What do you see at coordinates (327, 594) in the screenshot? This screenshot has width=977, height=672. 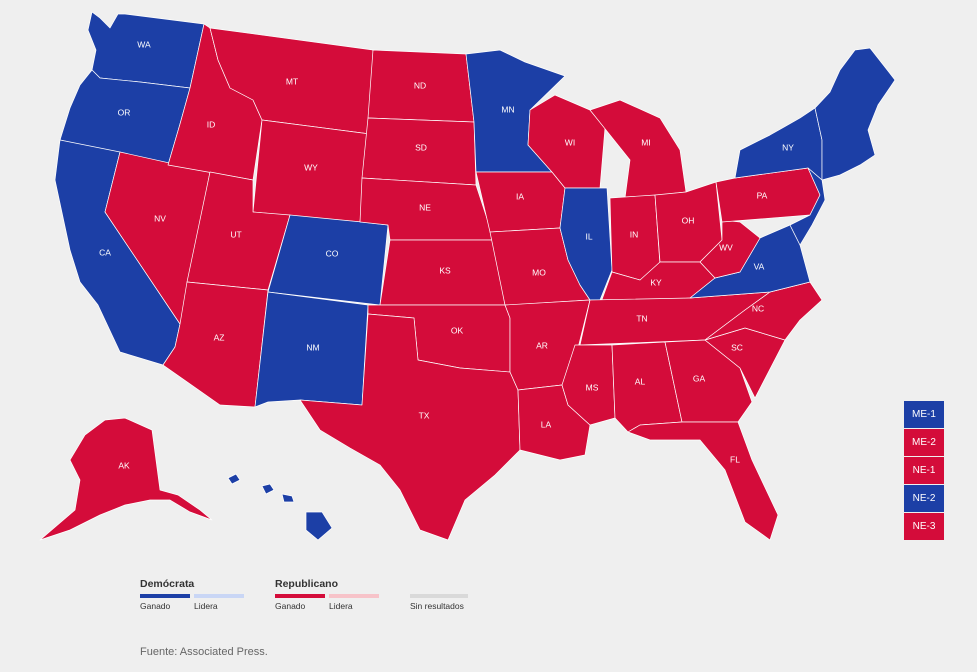 I see `legend-republican: Republicano Ganado Lidera` at bounding box center [327, 594].